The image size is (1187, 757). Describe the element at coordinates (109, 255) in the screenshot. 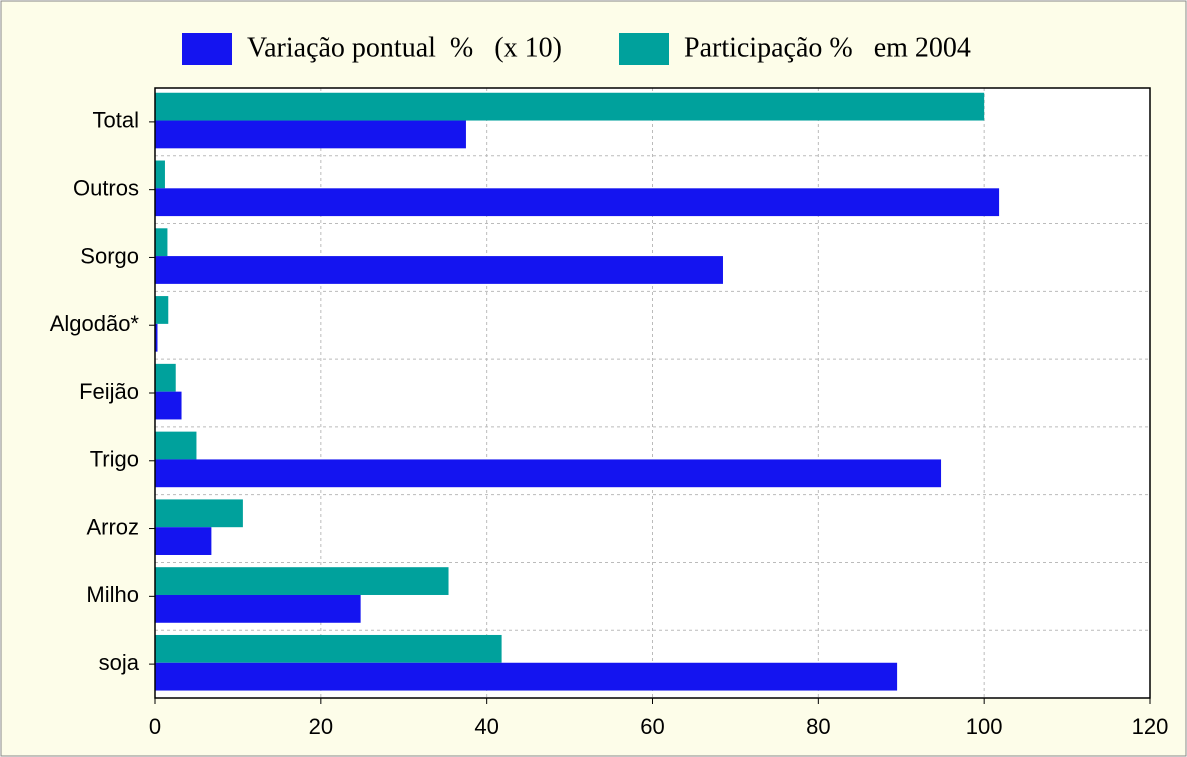

I see `y-tick-label: Sorgo` at that location.